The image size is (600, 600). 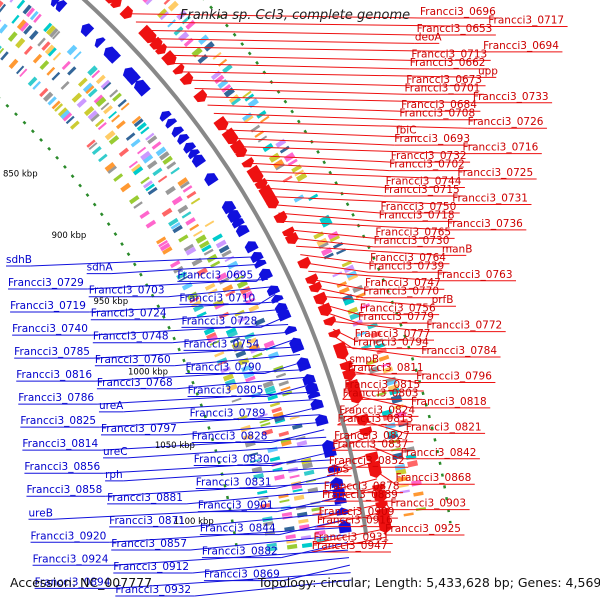 I want to click on forward-gene-label: Francci3_0765, so click(x=413, y=232).